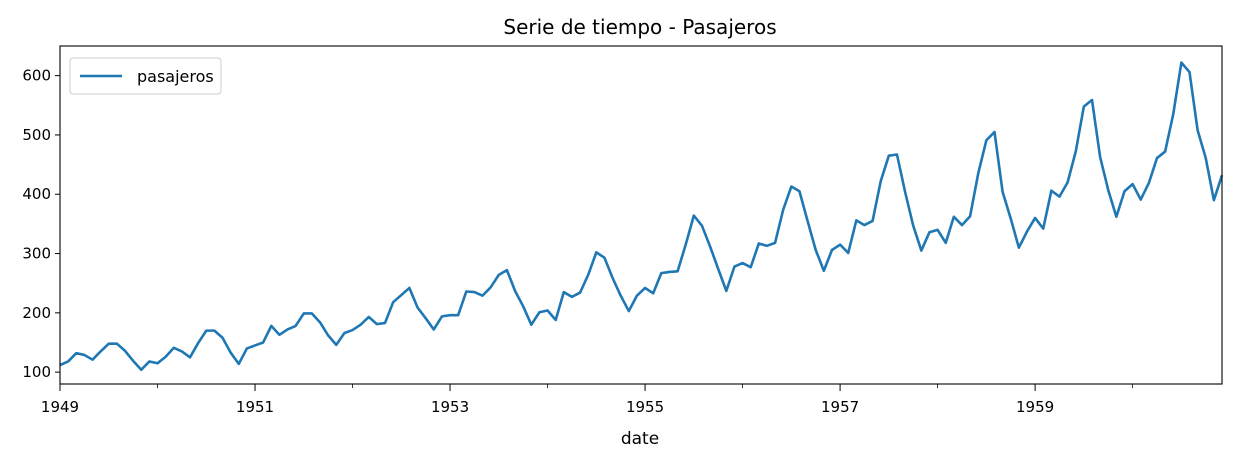 Image resolution: width=1237 pixels, height=469 pixels. What do you see at coordinates (840, 407) in the screenshot?
I see `x-tick-label: 1957` at bounding box center [840, 407].